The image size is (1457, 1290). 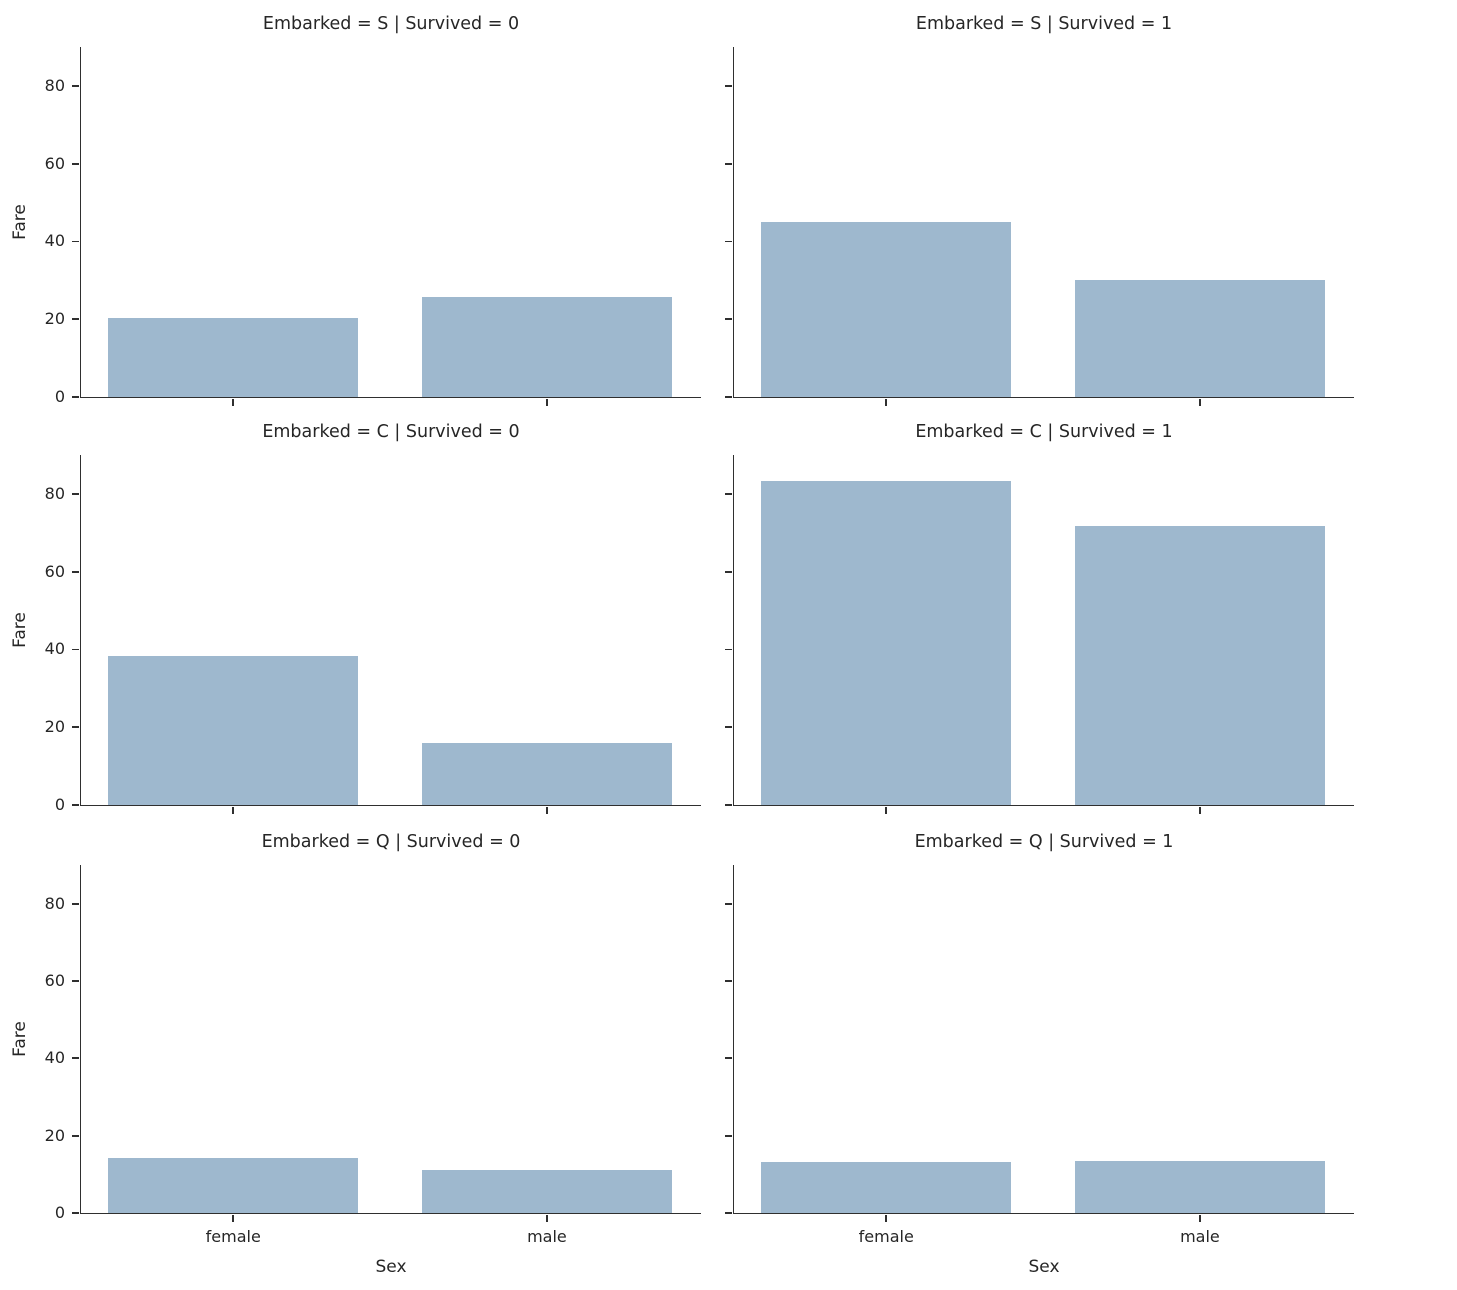 I want to click on facet-title: Embarked = Q | Survived = 1, so click(x=1044, y=842).